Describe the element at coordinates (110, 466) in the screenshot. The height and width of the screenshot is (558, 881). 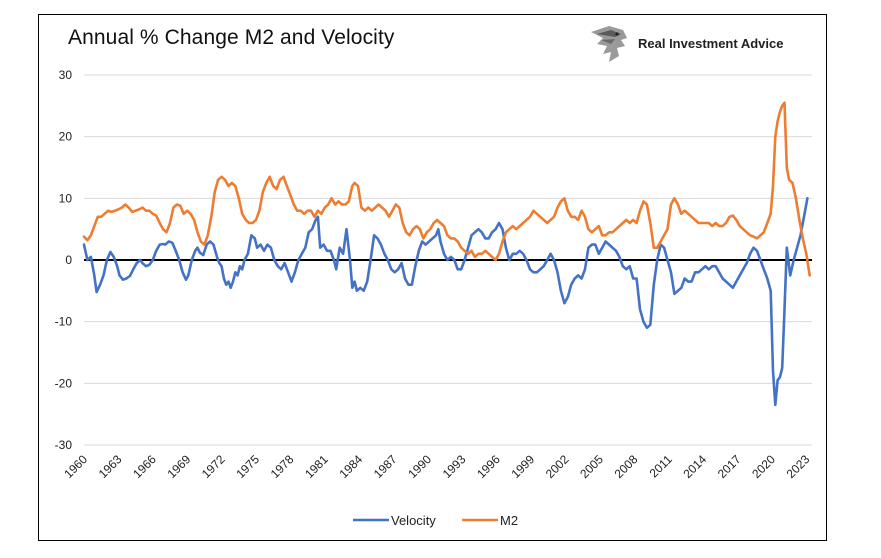
I see `x-tick-label: 1963` at that location.